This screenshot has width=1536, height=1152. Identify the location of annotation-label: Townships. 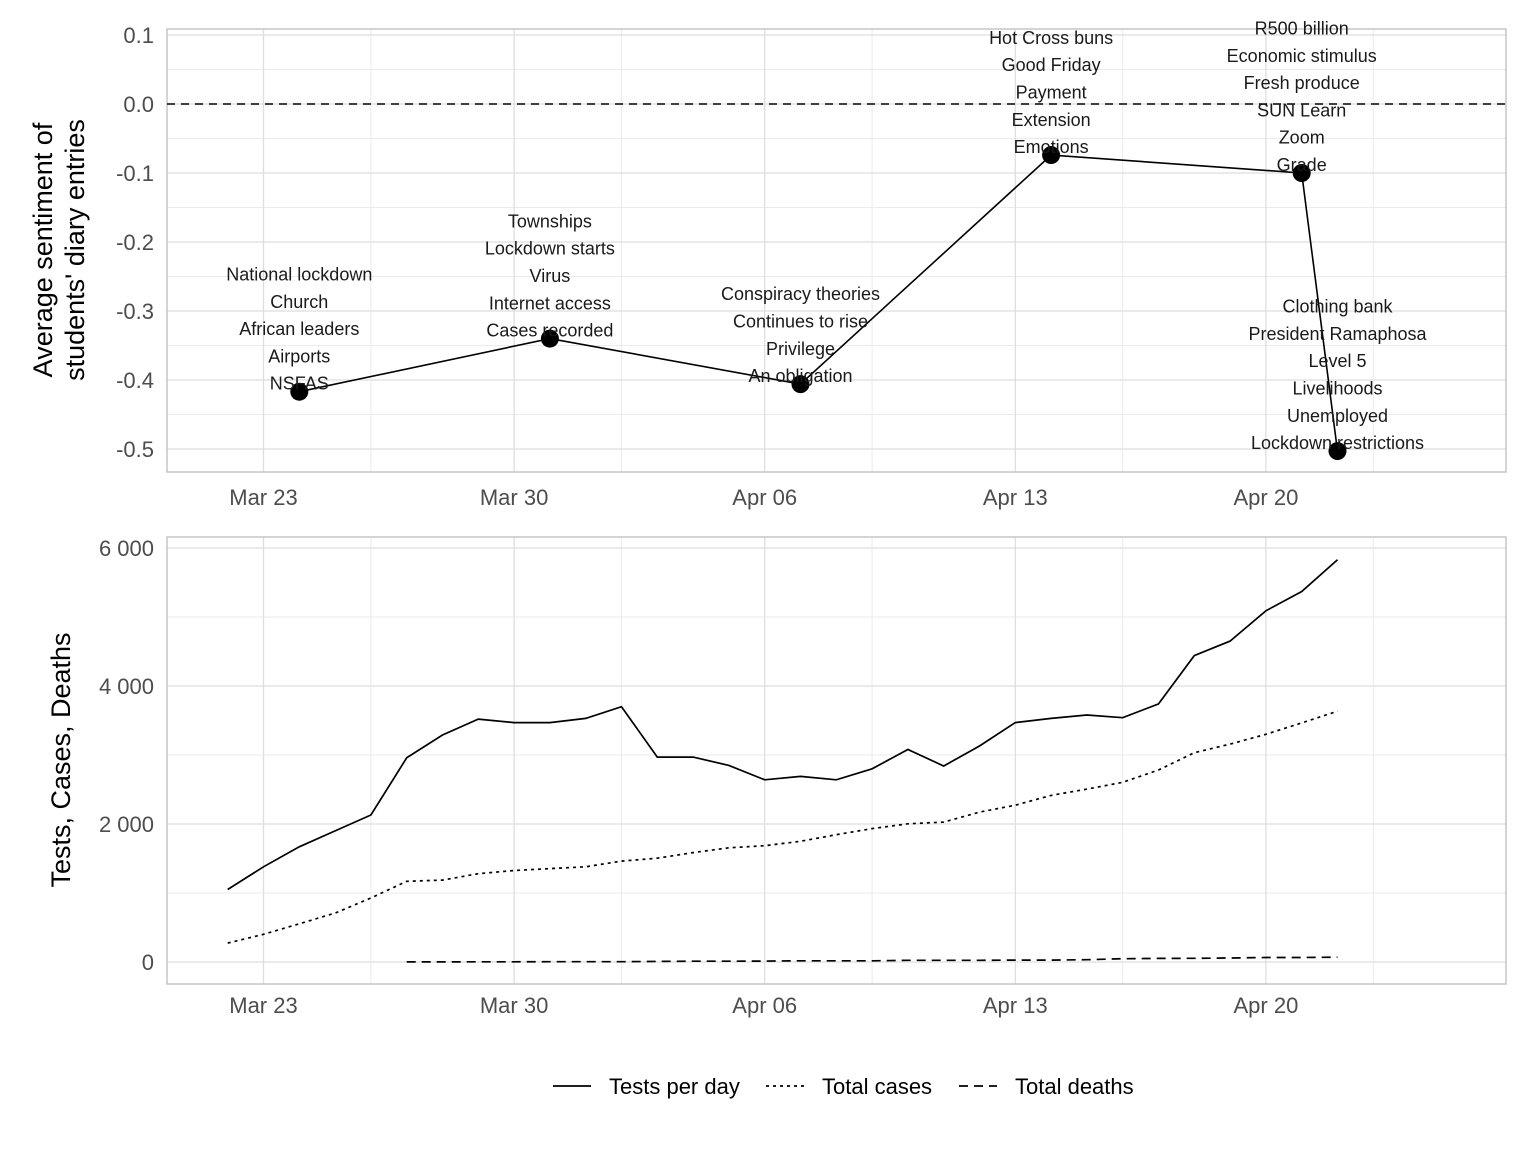
(550, 221).